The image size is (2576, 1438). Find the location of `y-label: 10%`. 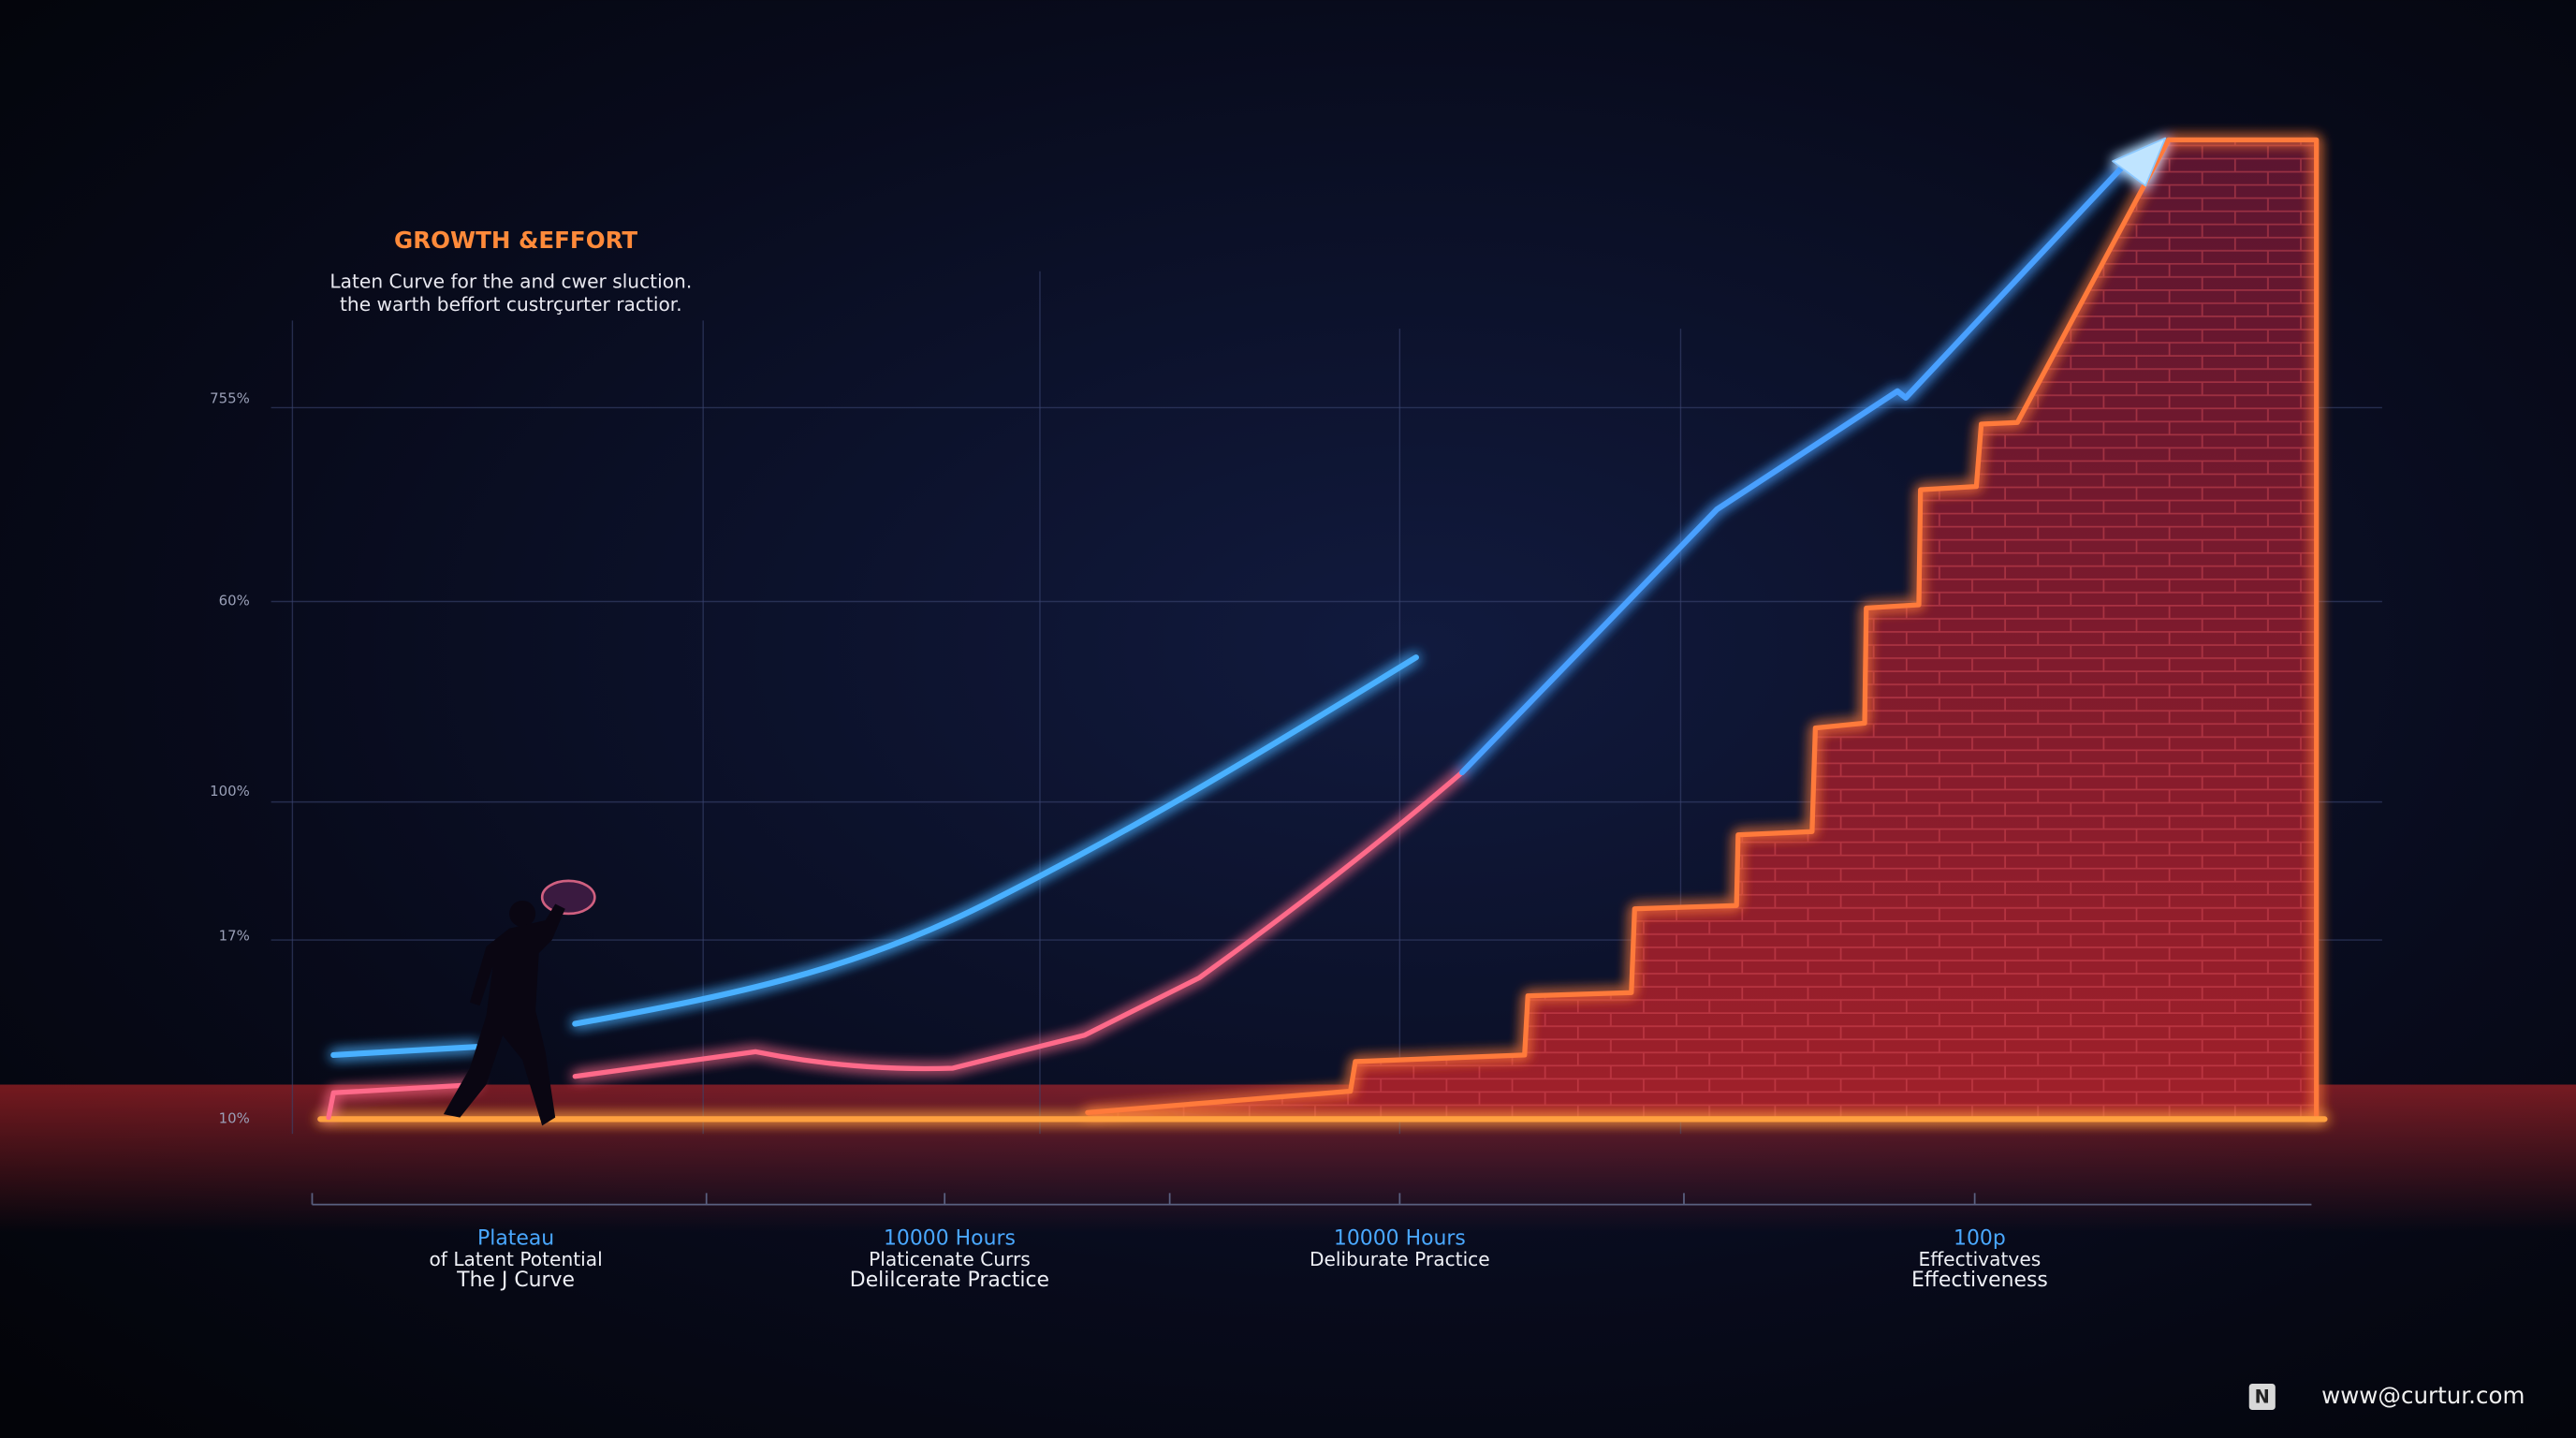

y-label: 10% is located at coordinates (234, 1117).